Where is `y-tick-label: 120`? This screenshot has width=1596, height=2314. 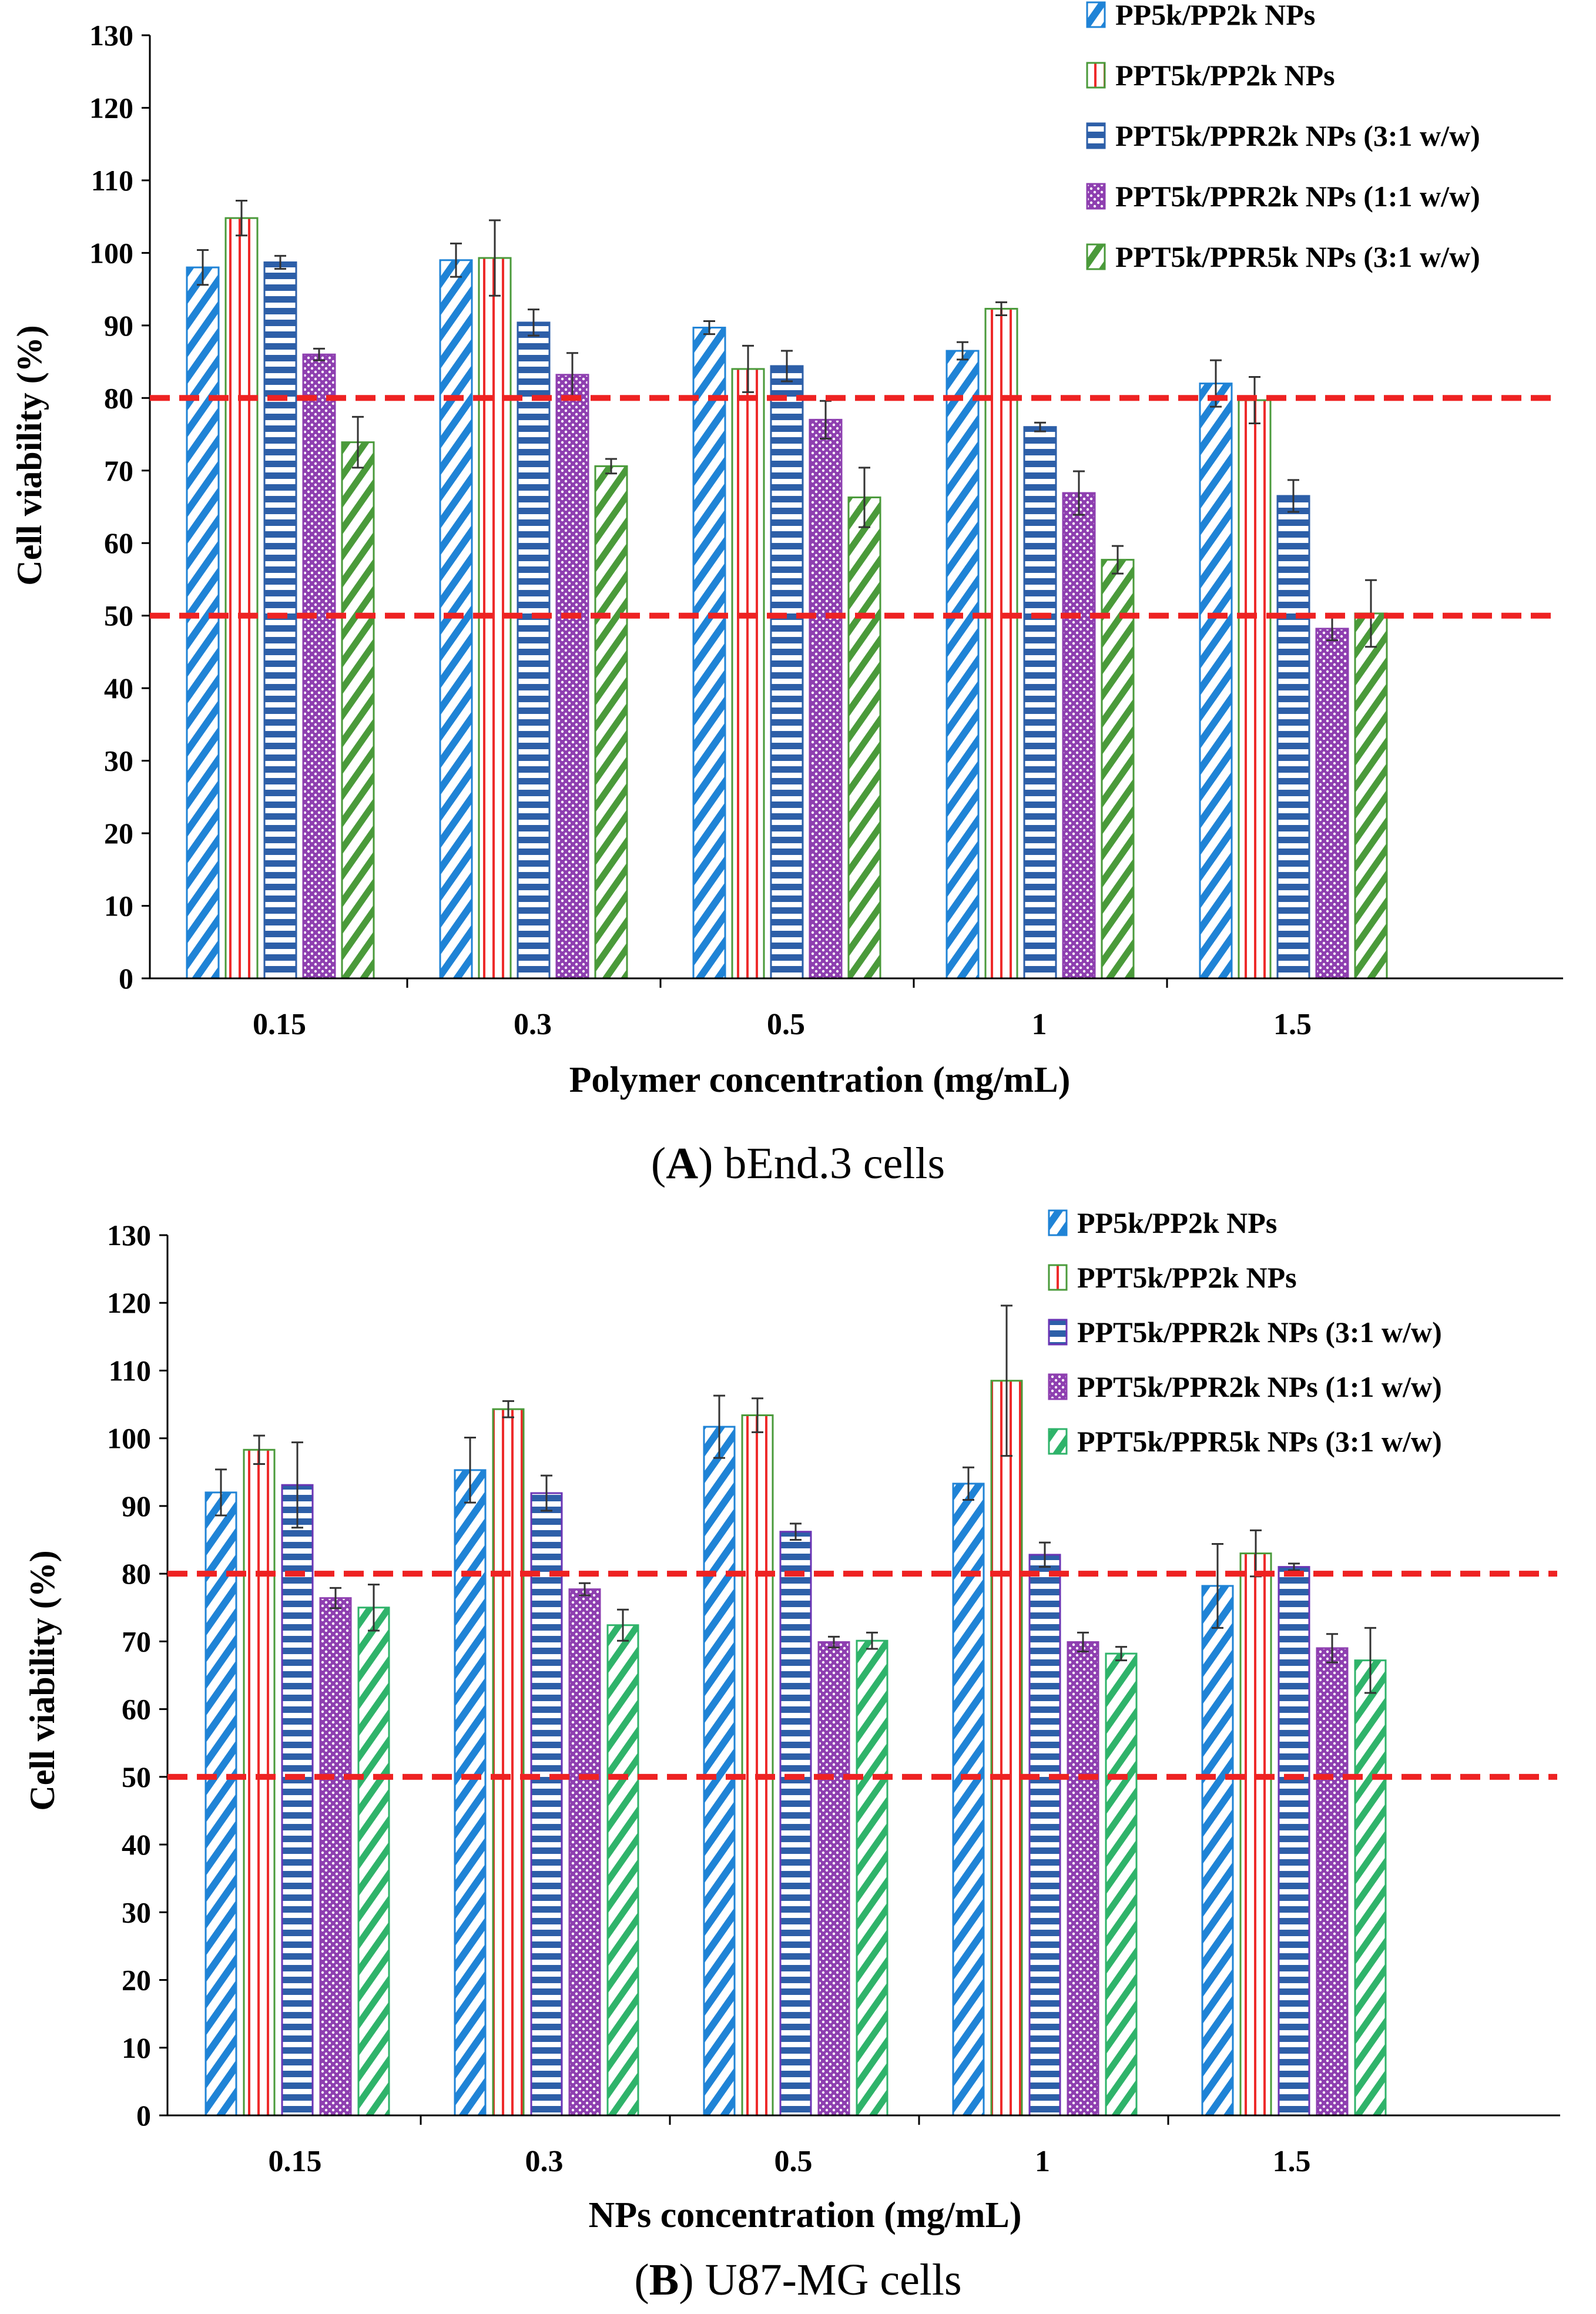
y-tick-label: 120 is located at coordinates (129, 1302).